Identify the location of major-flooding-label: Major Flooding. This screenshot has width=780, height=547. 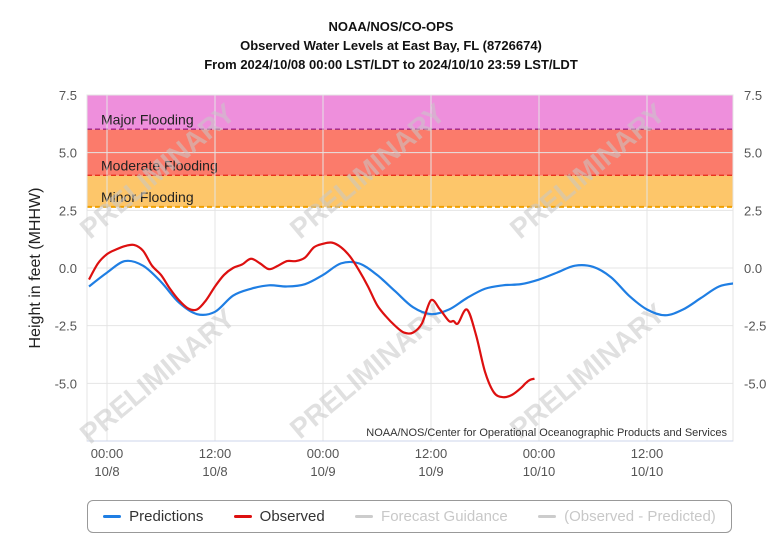
(147, 120).